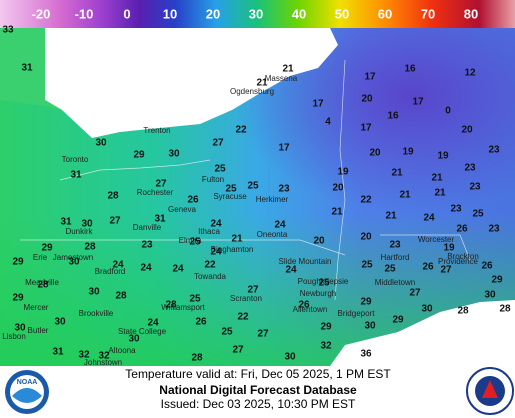 This screenshot has width=515, height=418. I want to click on colorbar-label: 60, so click(385, 13).